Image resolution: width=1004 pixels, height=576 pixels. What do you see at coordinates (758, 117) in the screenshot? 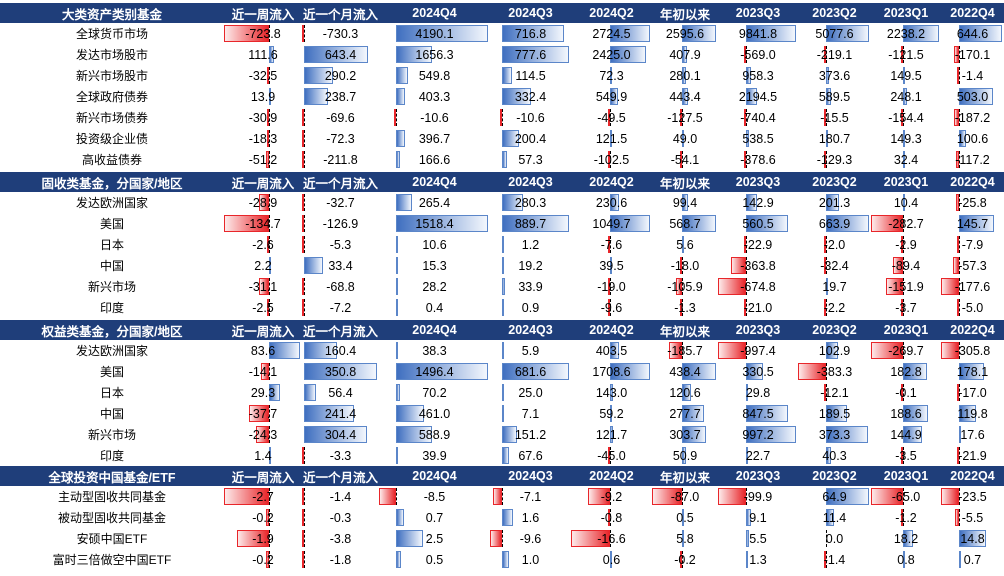
I see `data-cell: -740.4` at bounding box center [758, 117].